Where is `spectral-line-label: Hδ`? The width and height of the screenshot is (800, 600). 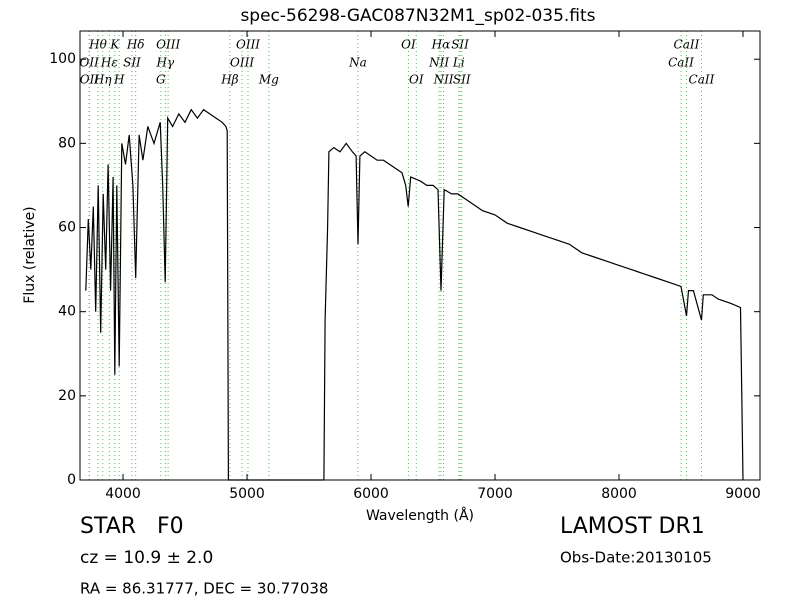
spectral-line-label: Hδ is located at coordinates (135, 45).